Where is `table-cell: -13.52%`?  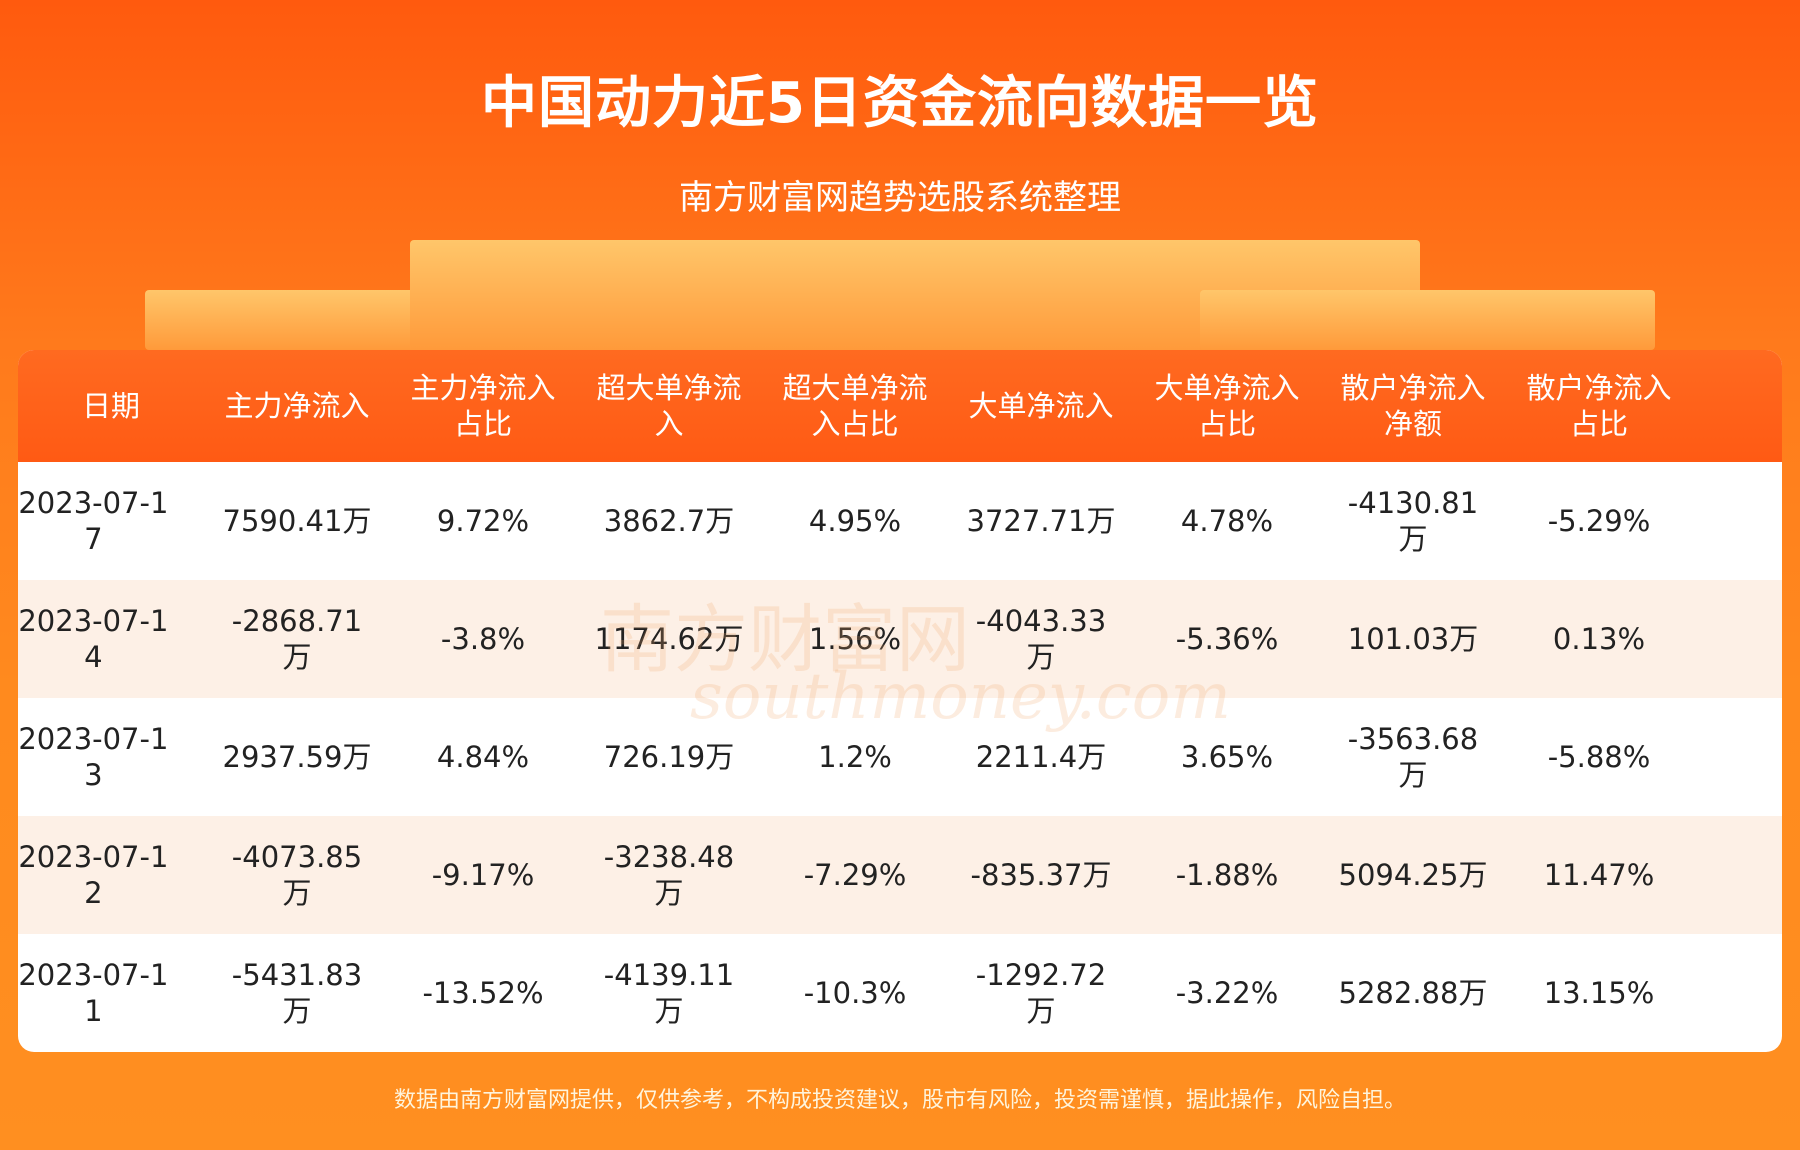 table-cell: -13.52% is located at coordinates (483, 993).